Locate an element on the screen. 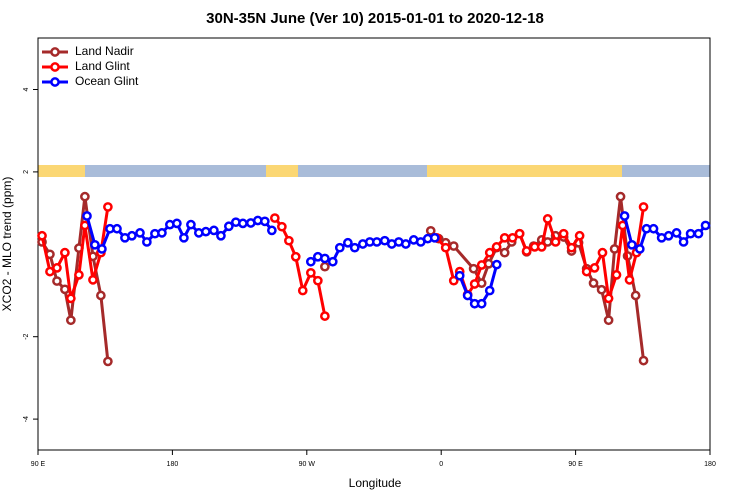 This screenshot has width=750, height=500. x-tick-label: 90 W is located at coordinates (307, 464).